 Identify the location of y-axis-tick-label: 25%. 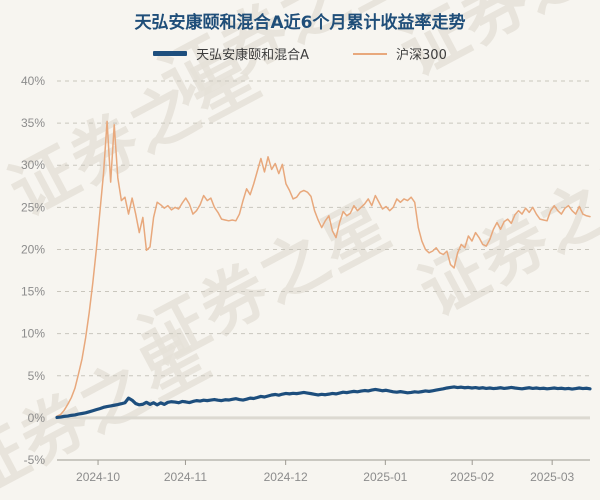
(33, 207).